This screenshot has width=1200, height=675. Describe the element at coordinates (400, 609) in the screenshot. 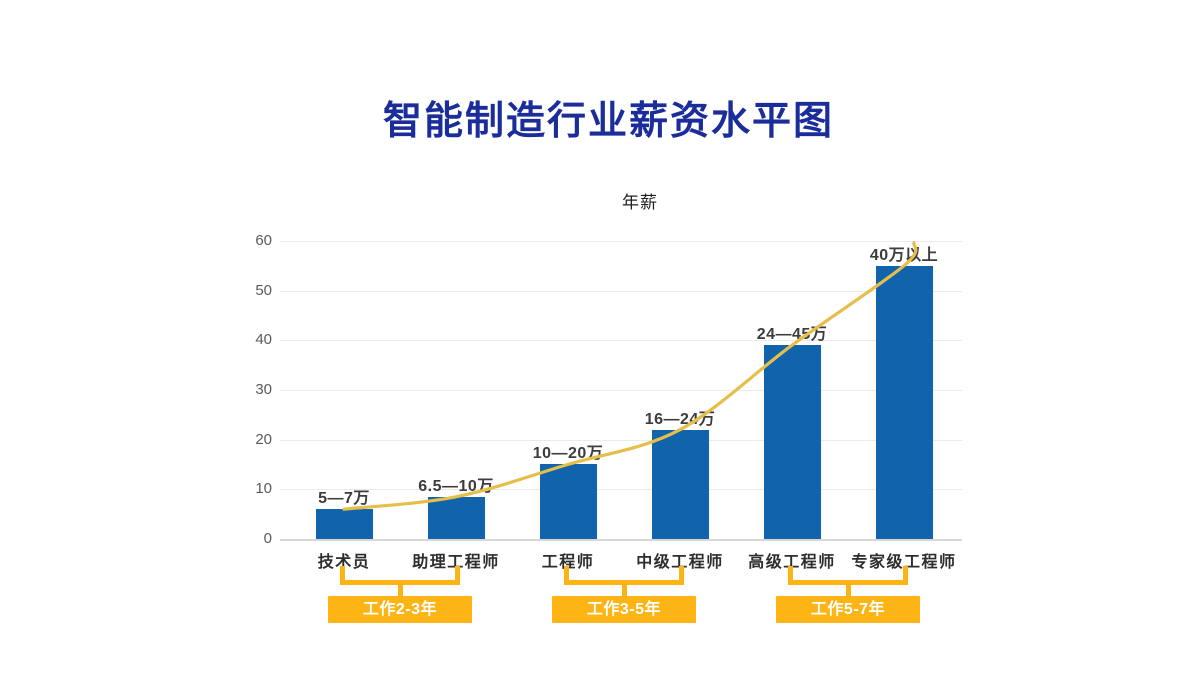

I see `experience-box-0: 工作2-3年` at that location.